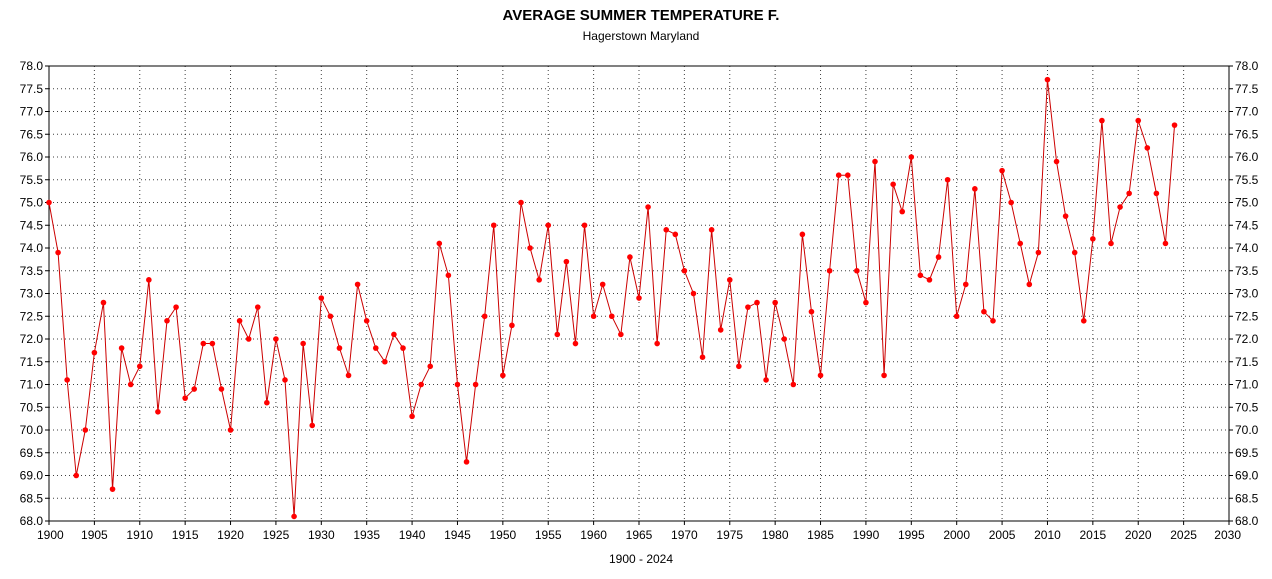 Image resolution: width=1272 pixels, height=579 pixels. What do you see at coordinates (32, 225) in the screenshot?
I see `y-tick-label-left: 74.5` at bounding box center [32, 225].